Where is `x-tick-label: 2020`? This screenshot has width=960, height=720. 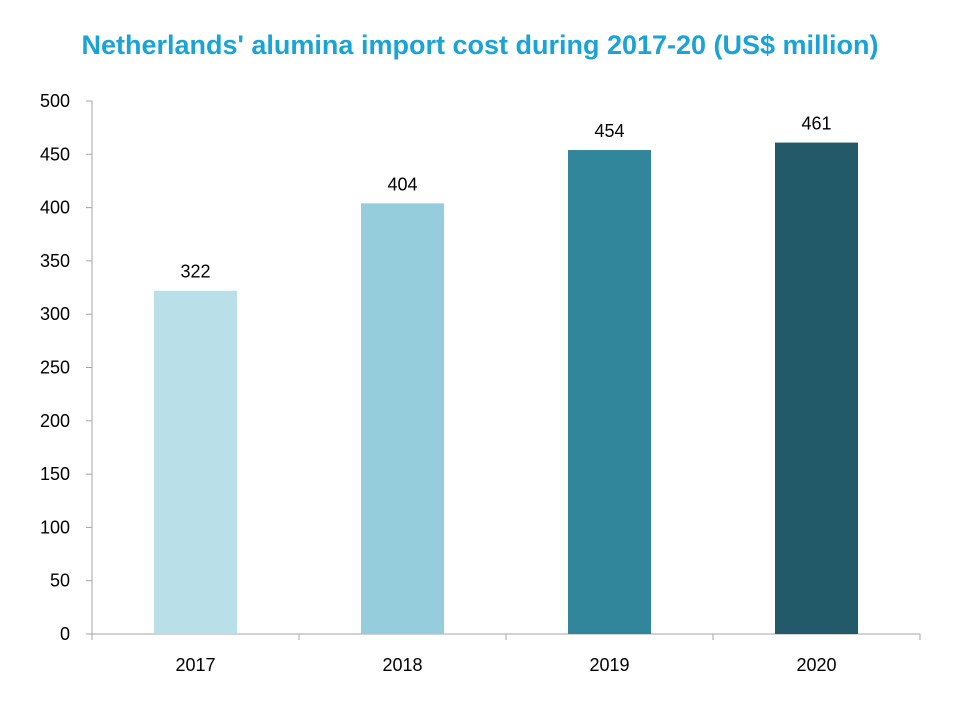
x-tick-label: 2020 is located at coordinates (816, 665).